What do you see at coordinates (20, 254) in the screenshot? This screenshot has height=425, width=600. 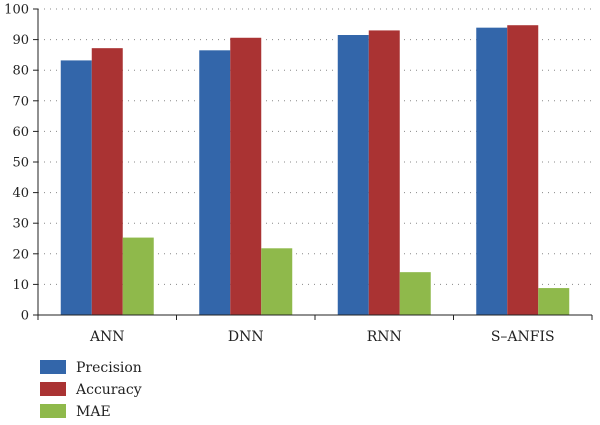 I see `y-tick-label: 20` at bounding box center [20, 254].